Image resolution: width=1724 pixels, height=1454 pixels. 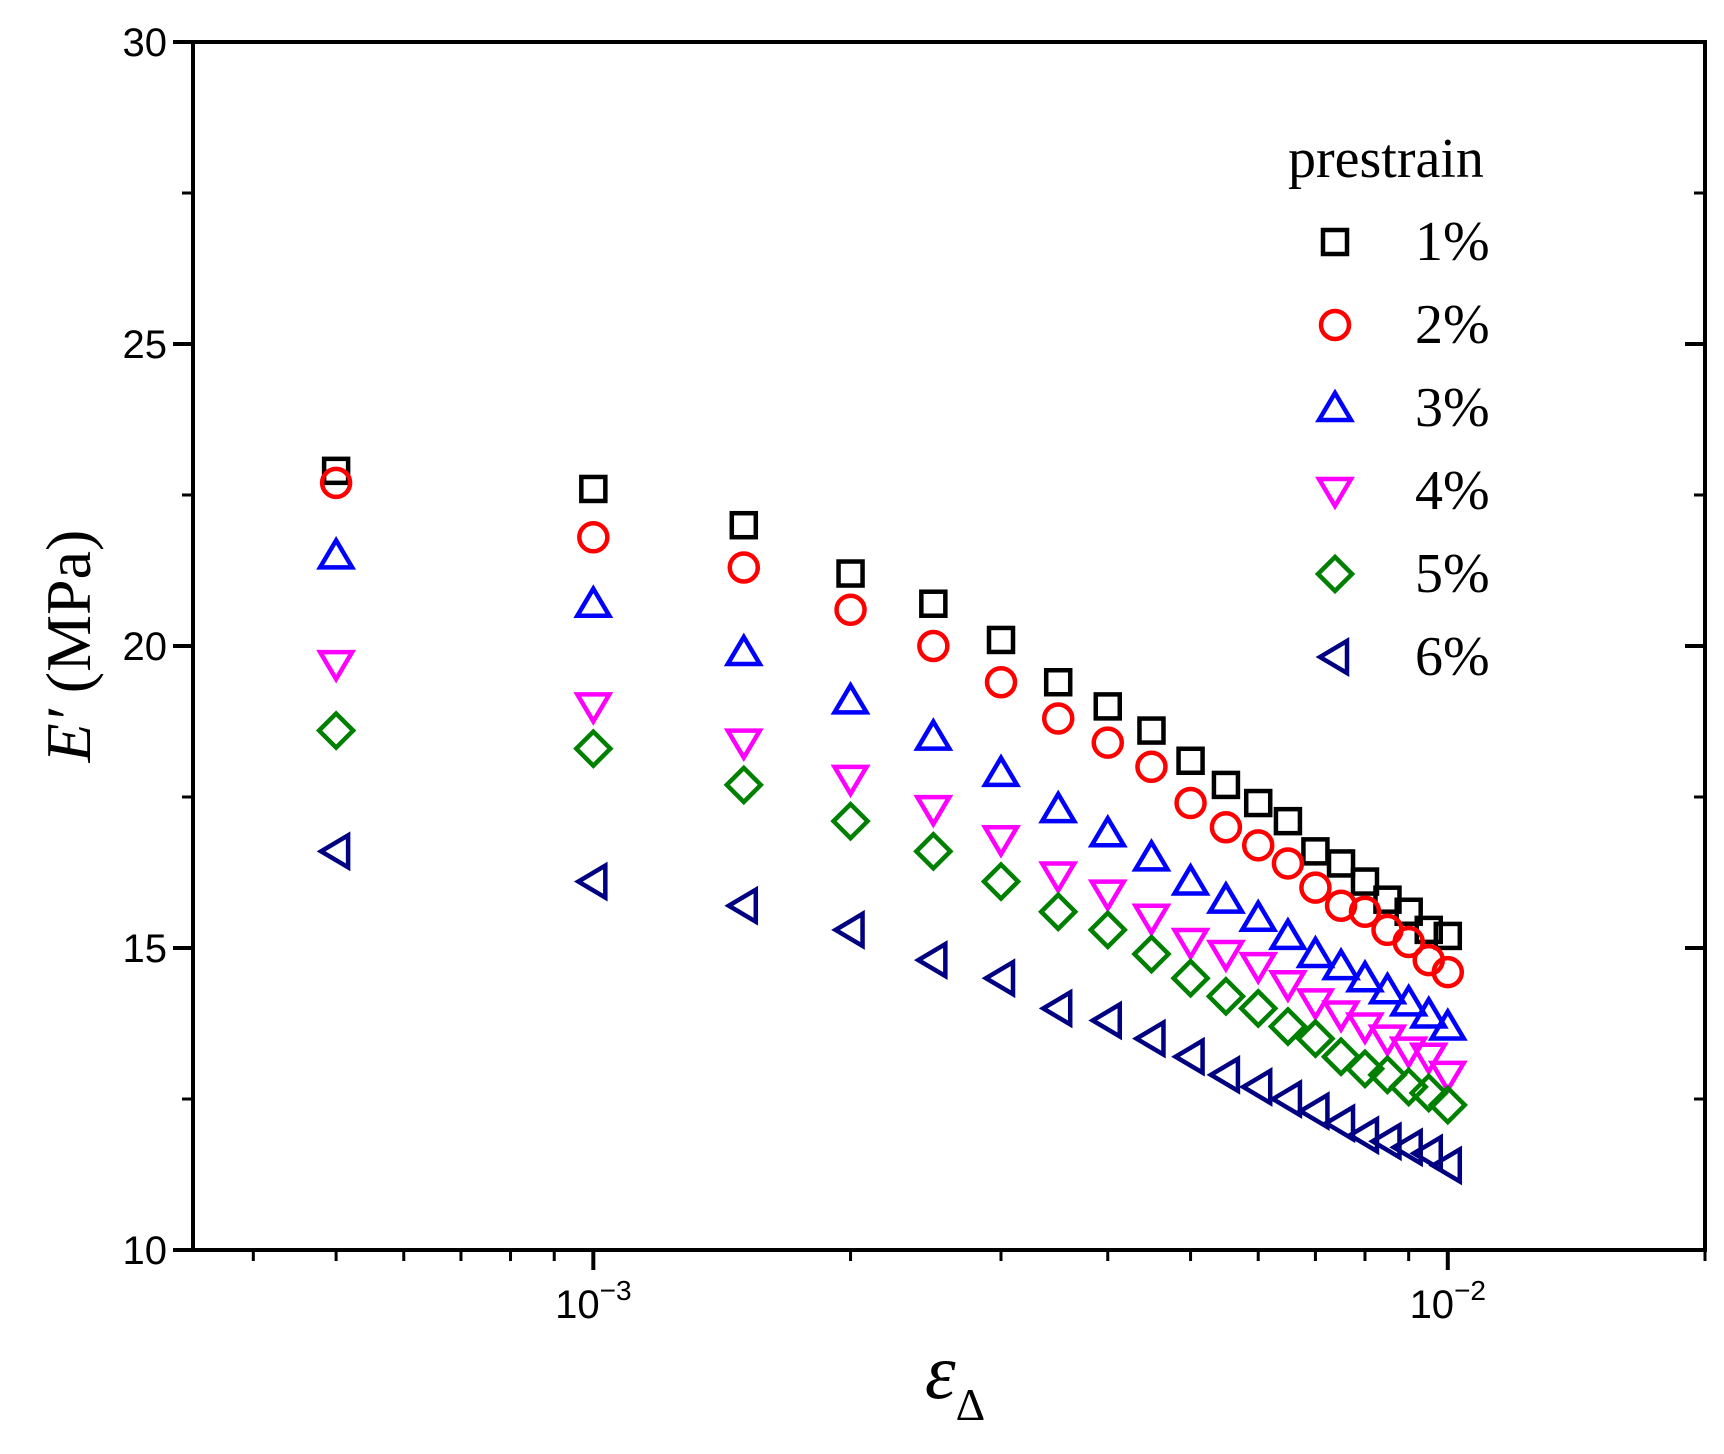 What do you see at coordinates (1402, 574) in the screenshot?
I see `legend-entry: 5%` at bounding box center [1402, 574].